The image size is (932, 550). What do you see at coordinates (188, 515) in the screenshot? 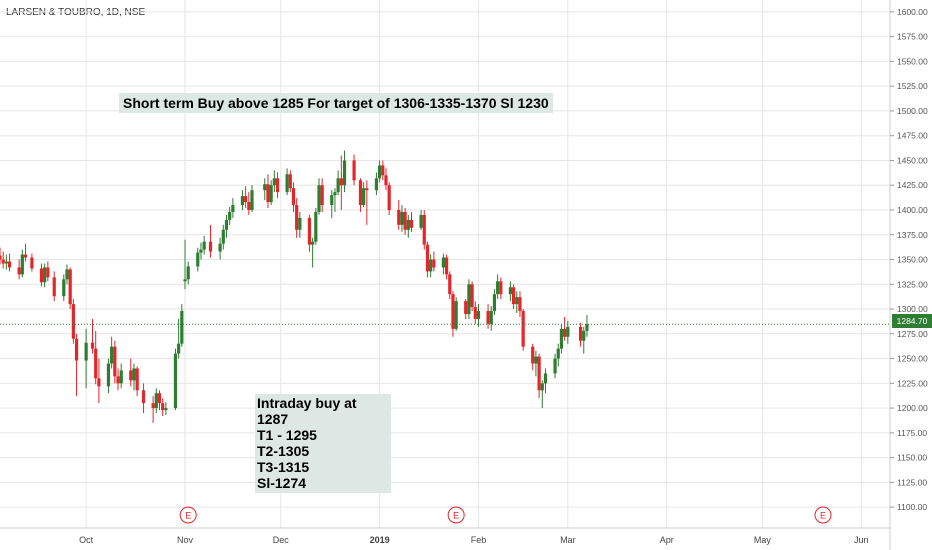
I see `earnings-marker-icon` at bounding box center [188, 515].